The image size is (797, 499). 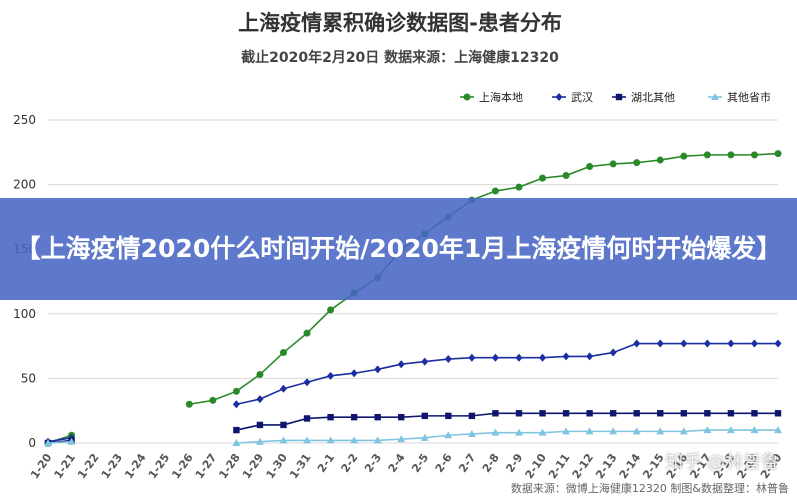 I want to click on chart-title: 上海疫情累积确诊数据图-患者分布, so click(x=400, y=23).